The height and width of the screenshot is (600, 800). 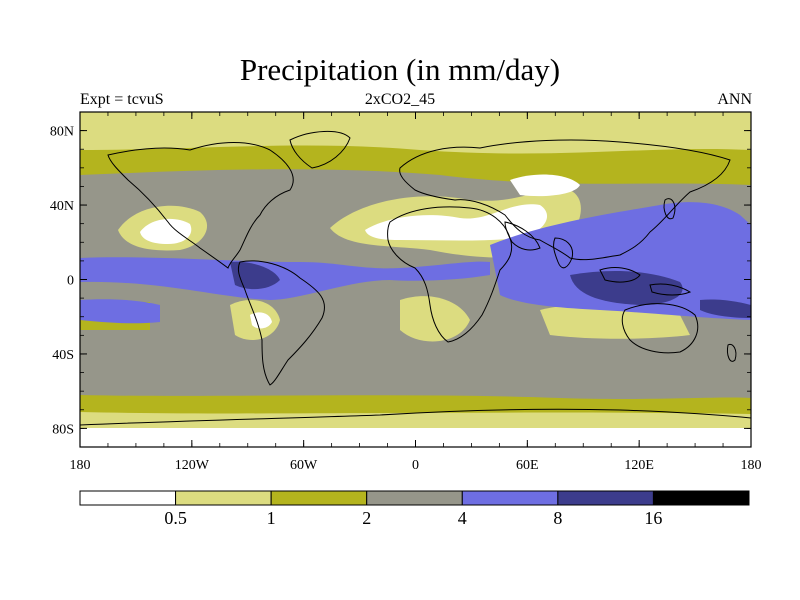 What do you see at coordinates (255, 275) in the screenshot?
I see `contour-region-amazon-core` at bounding box center [255, 275].